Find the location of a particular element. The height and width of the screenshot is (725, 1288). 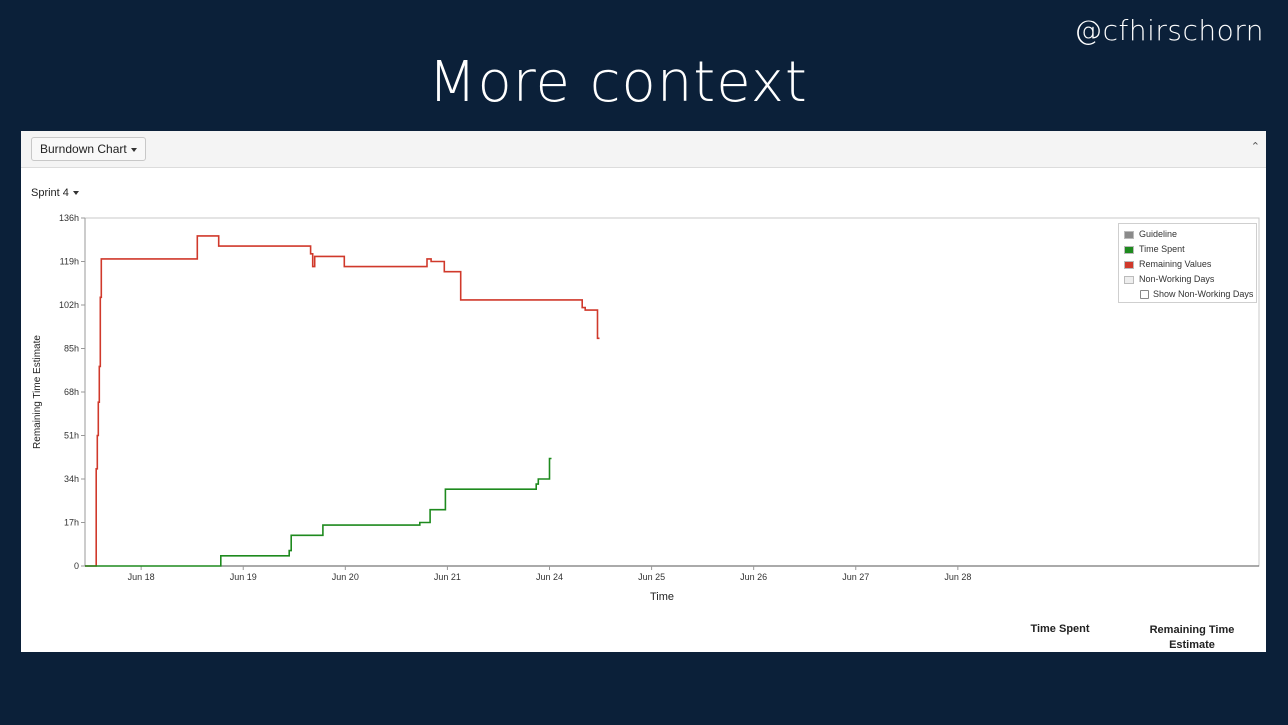

slide-title: More context is located at coordinates (618, 82).